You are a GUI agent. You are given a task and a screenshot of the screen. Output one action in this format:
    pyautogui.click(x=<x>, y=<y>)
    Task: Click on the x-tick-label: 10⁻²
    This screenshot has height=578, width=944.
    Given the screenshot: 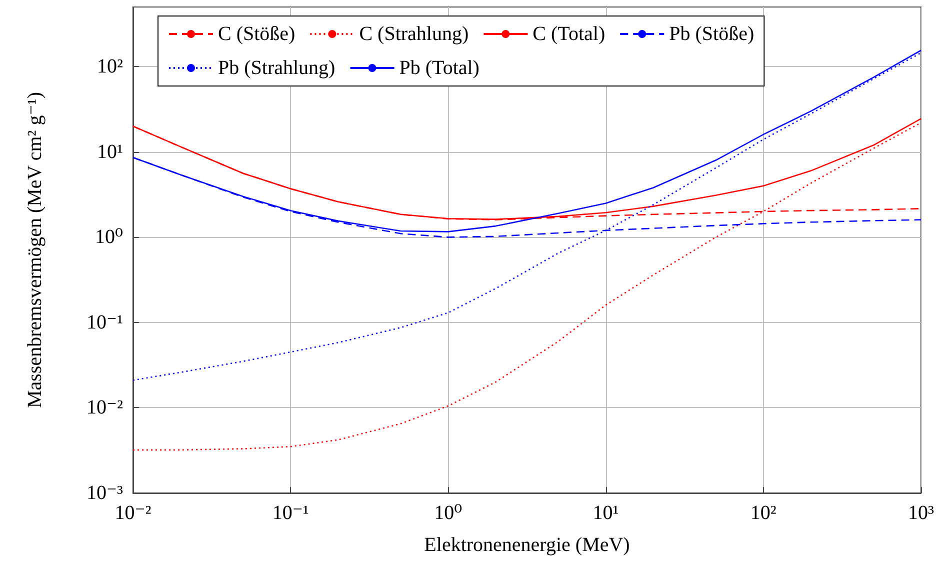 What is the action you would take?
    pyautogui.click(x=133, y=513)
    